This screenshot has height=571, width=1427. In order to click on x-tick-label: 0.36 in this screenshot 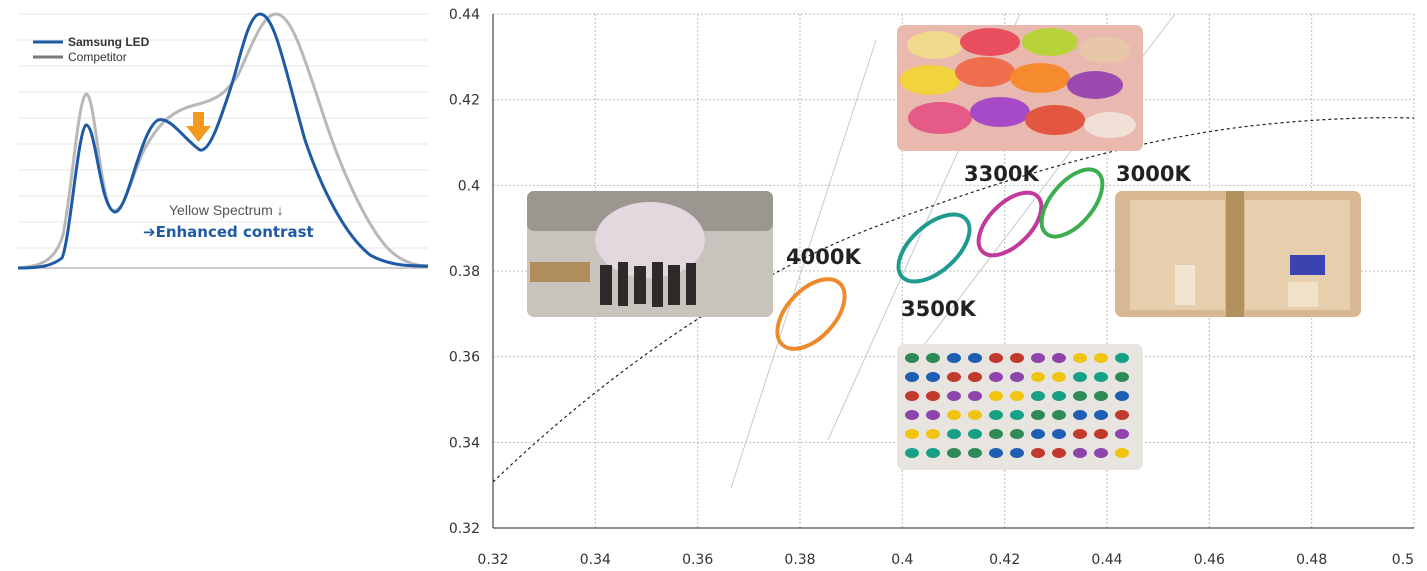, I will do `click(697, 560)`.